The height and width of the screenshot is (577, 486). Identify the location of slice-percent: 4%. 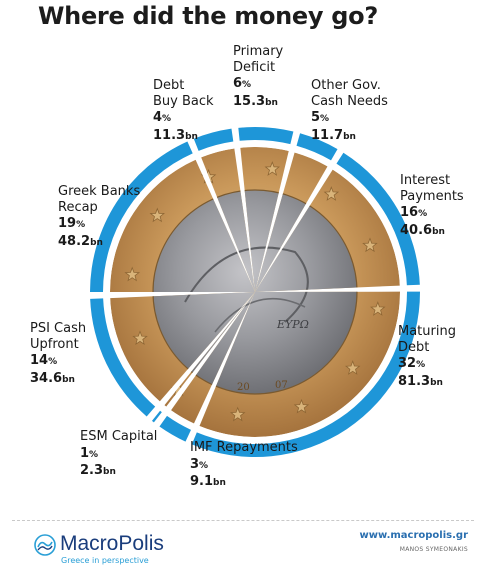
(162, 117).